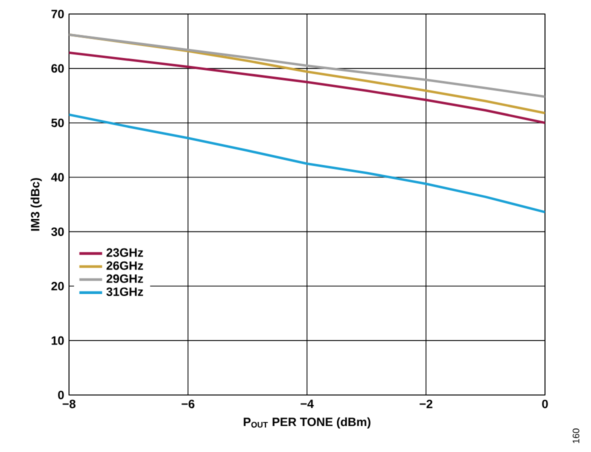  Describe the element at coordinates (545, 404) in the screenshot. I see `x-tick-label: 0` at that location.